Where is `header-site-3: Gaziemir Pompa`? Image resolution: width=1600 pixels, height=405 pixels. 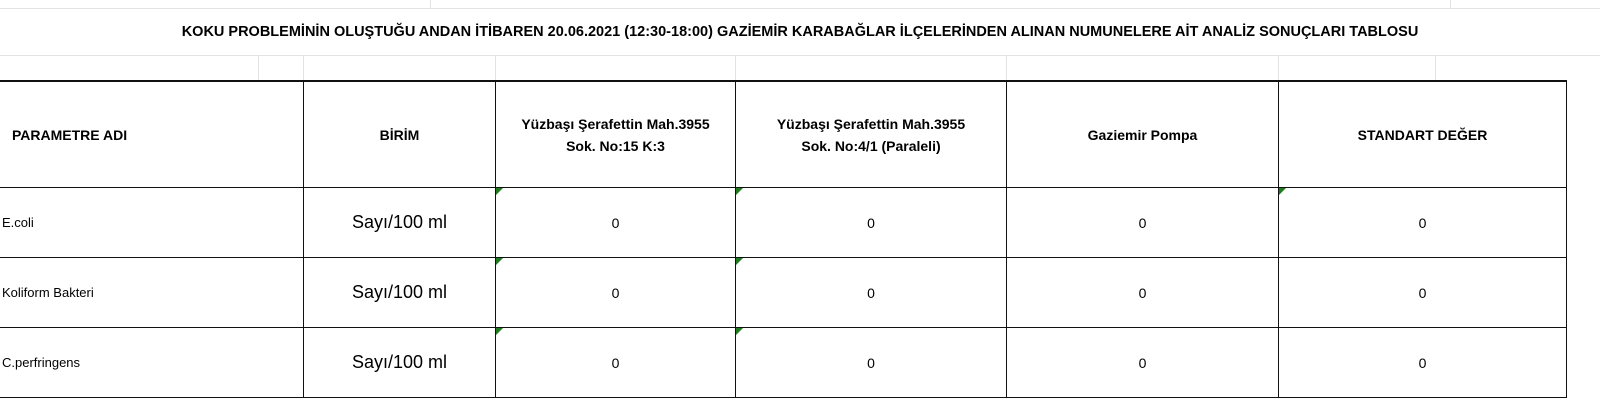 header-site-3: Gaziemir Pompa is located at coordinates (1142, 134).